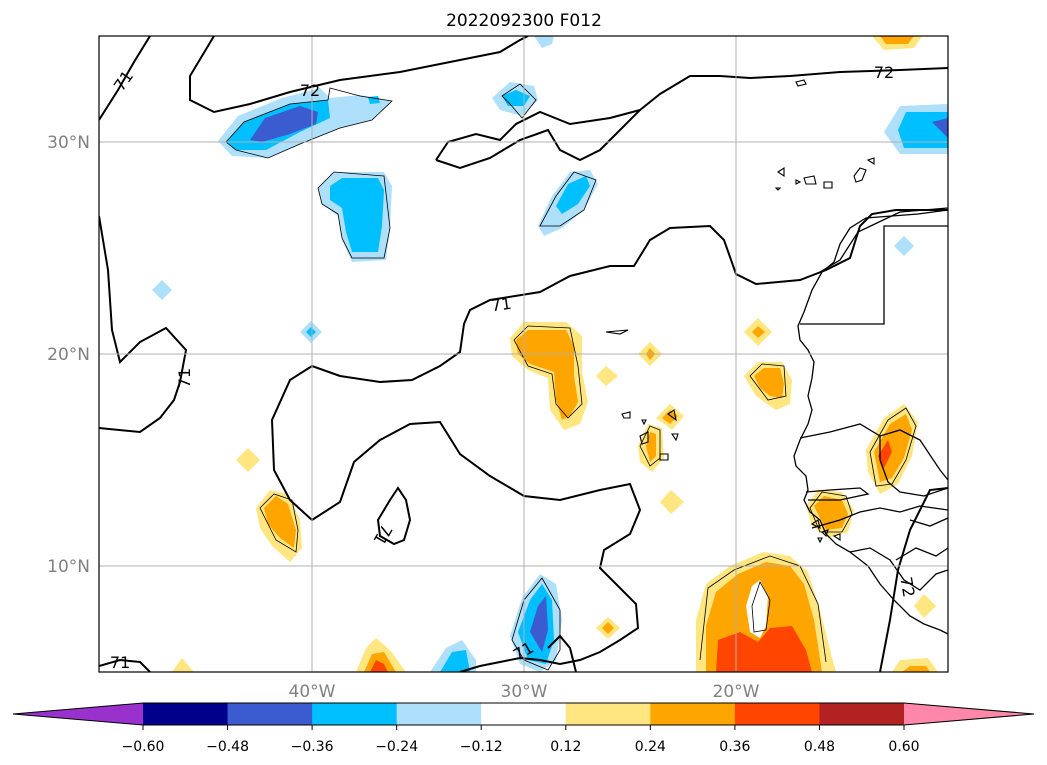  Describe the element at coordinates (501, 305) in the screenshot. I see `contour-label-71-center: 71` at that location.